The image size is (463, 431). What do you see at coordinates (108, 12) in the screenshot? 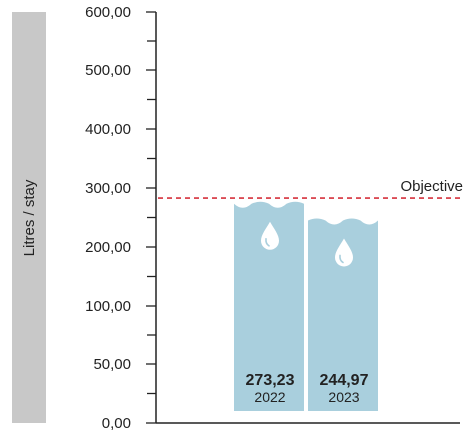
I see `y-tick-label: 600,00` at bounding box center [108, 12].